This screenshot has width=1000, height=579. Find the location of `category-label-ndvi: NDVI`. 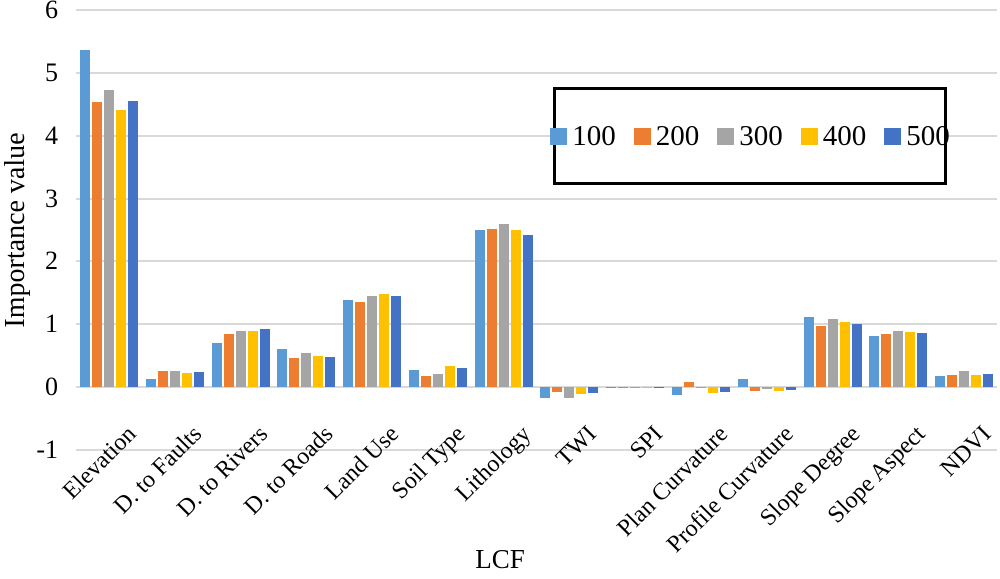

category-label-ndvi: NDVI is located at coordinates (966, 451).